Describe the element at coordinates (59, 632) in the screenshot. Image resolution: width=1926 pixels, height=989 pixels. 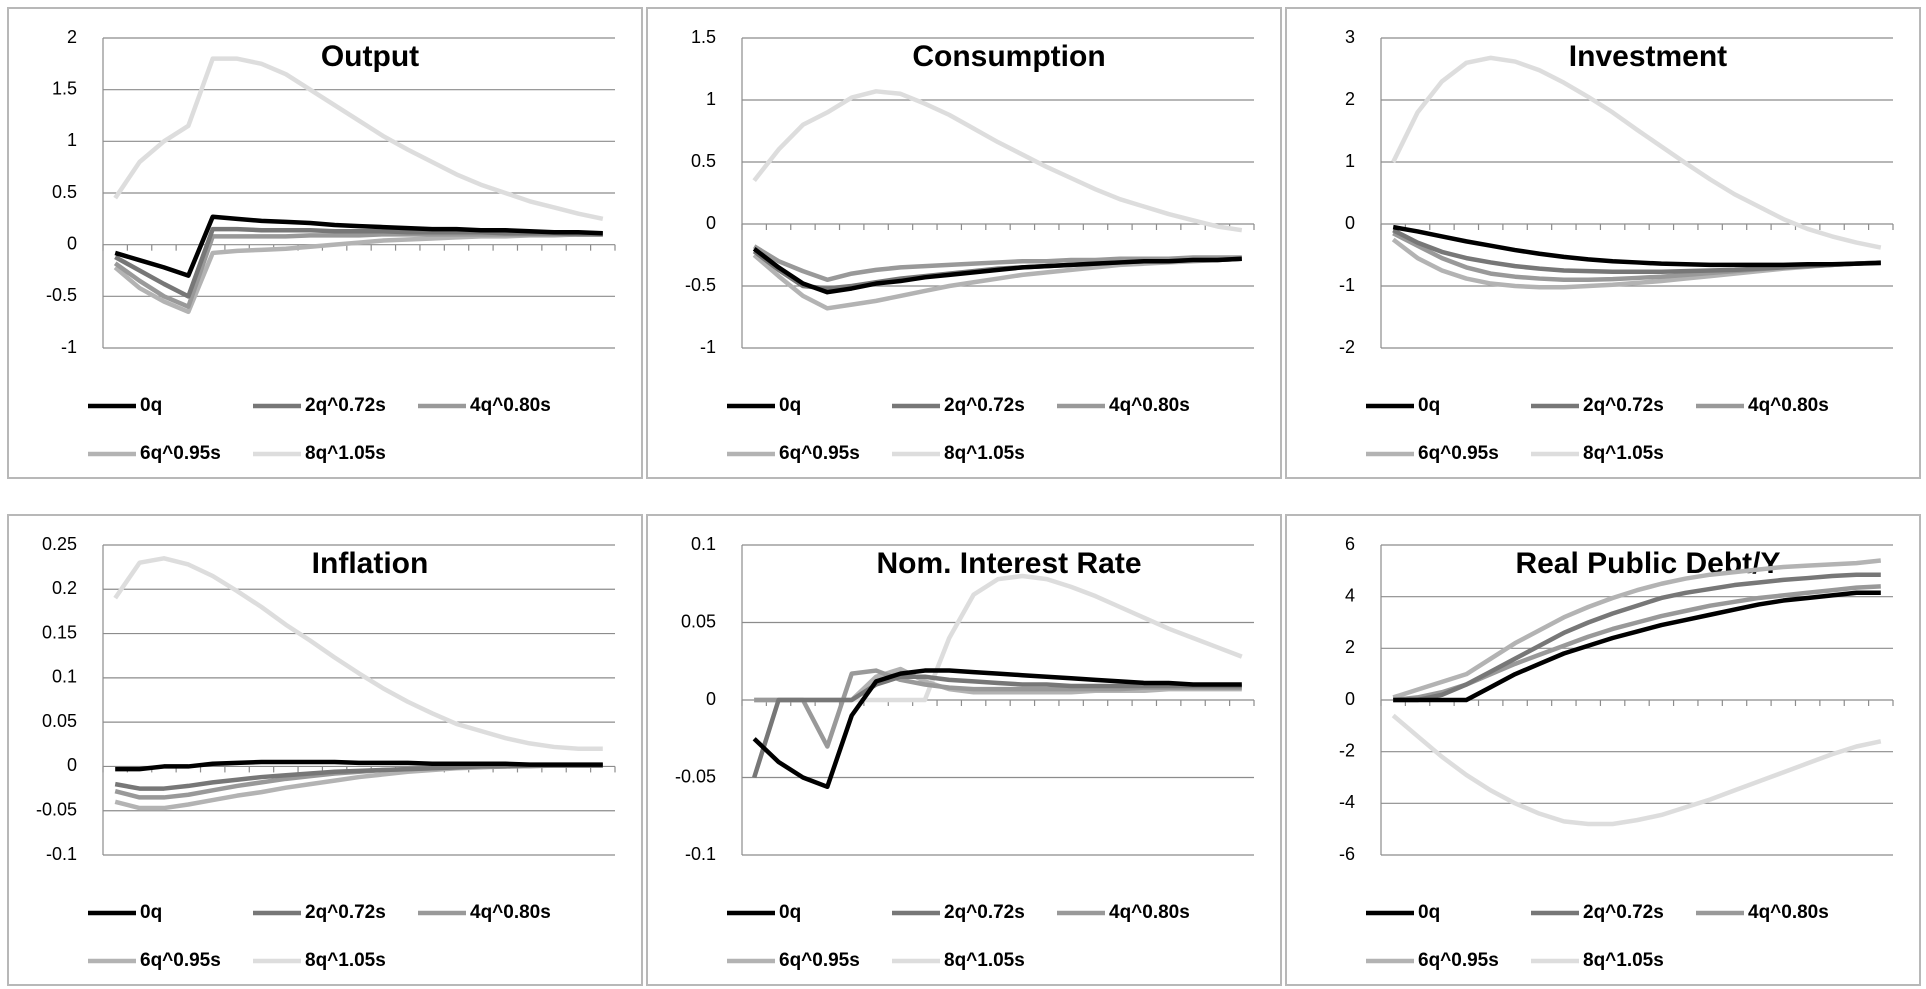
I see `y-tick-label: 0.15` at that location.